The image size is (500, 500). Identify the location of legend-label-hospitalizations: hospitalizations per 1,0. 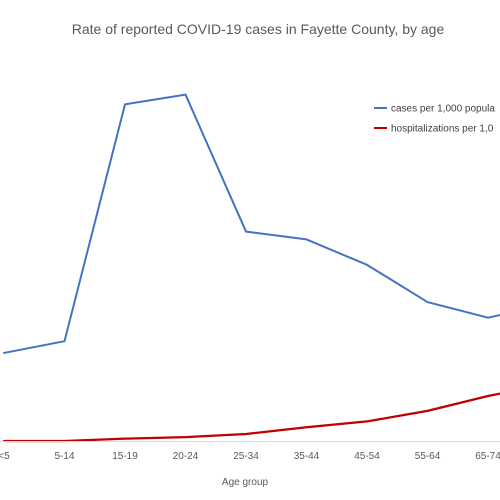
(442, 129).